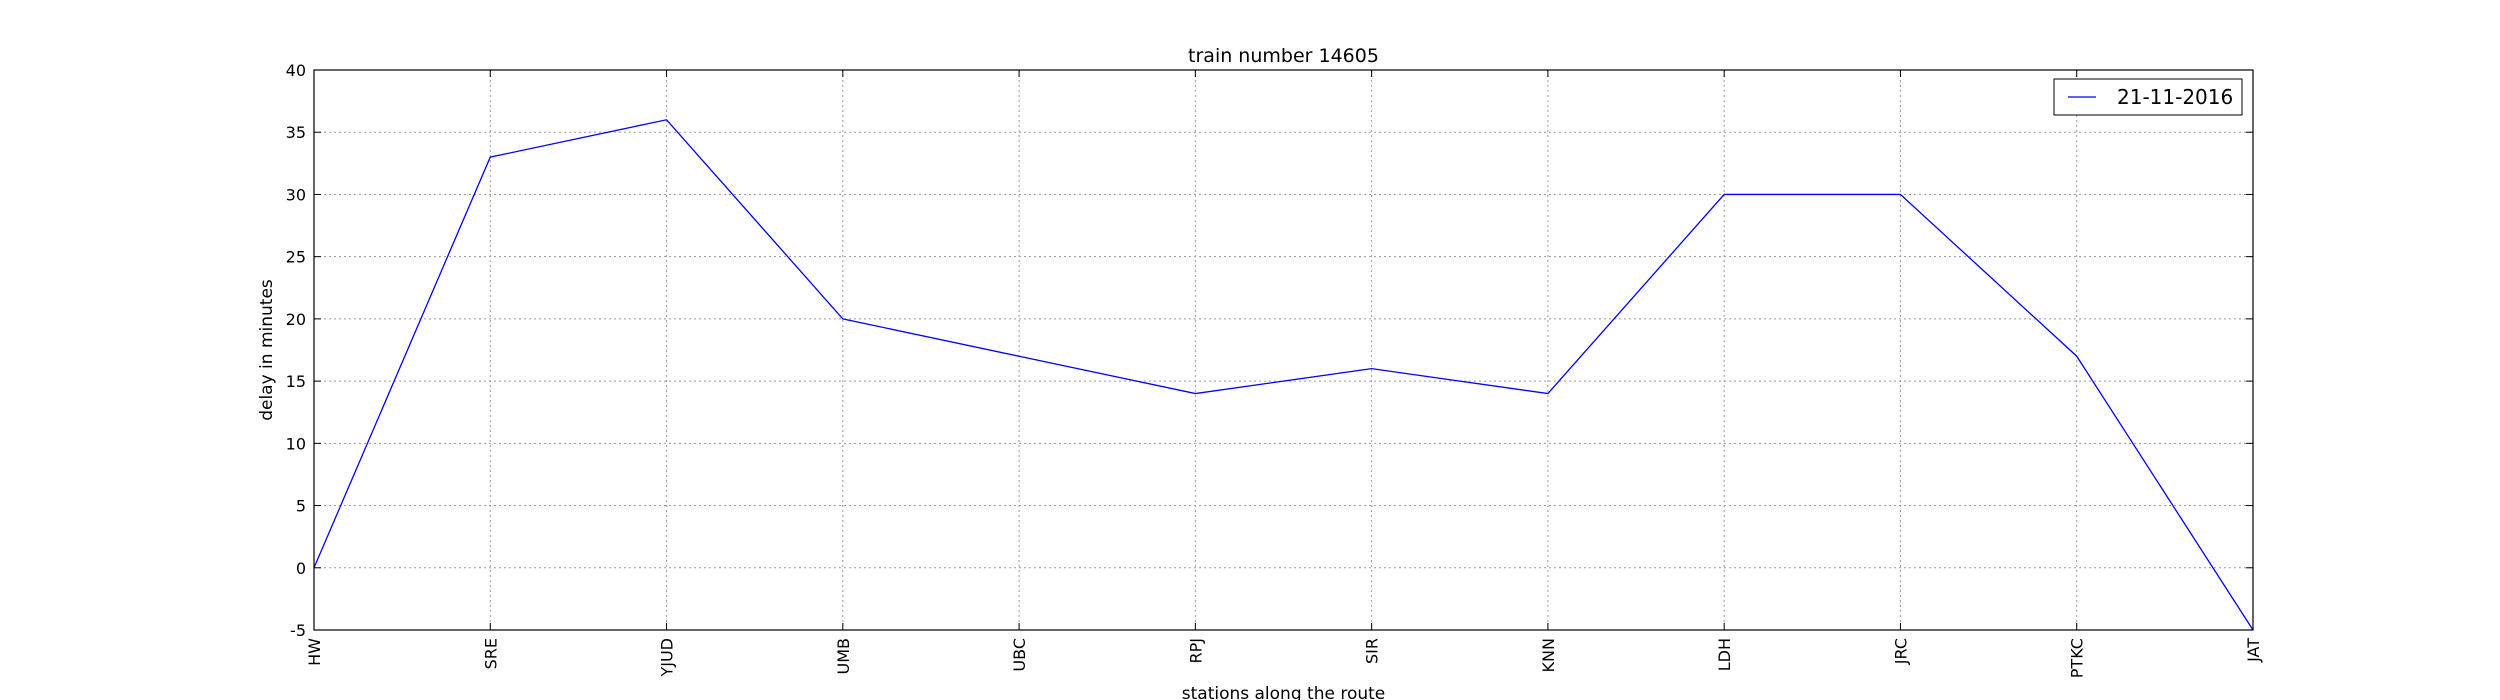  I want to click on y-tick-label: 40, so click(296, 70).